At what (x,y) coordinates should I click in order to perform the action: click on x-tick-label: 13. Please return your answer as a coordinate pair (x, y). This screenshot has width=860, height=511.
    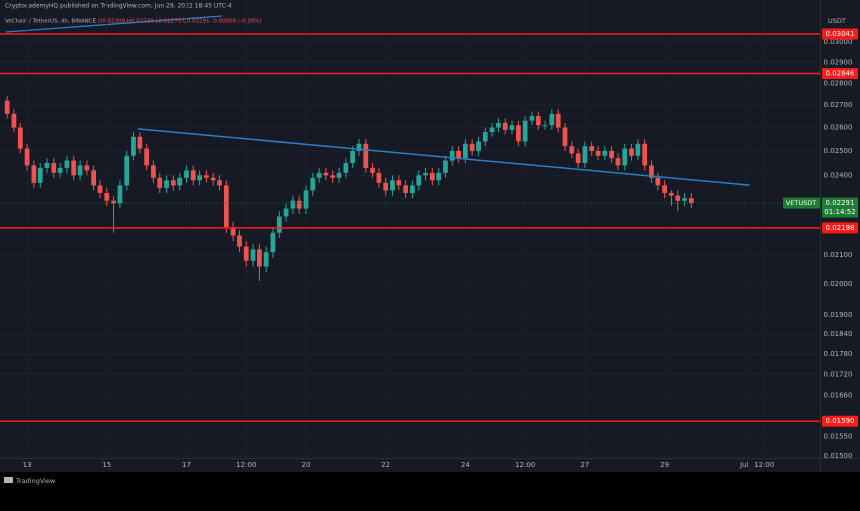
    Looking at the image, I should click on (27, 465).